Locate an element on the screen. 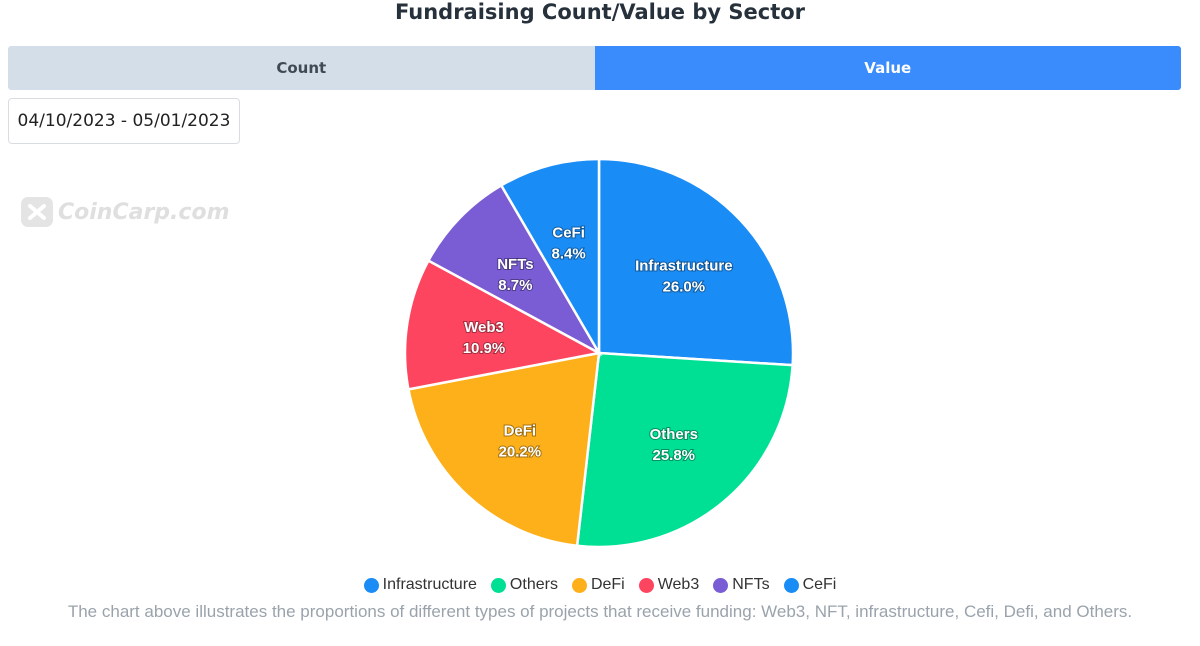  pie-slice-nfts is located at coordinates (514, 270).